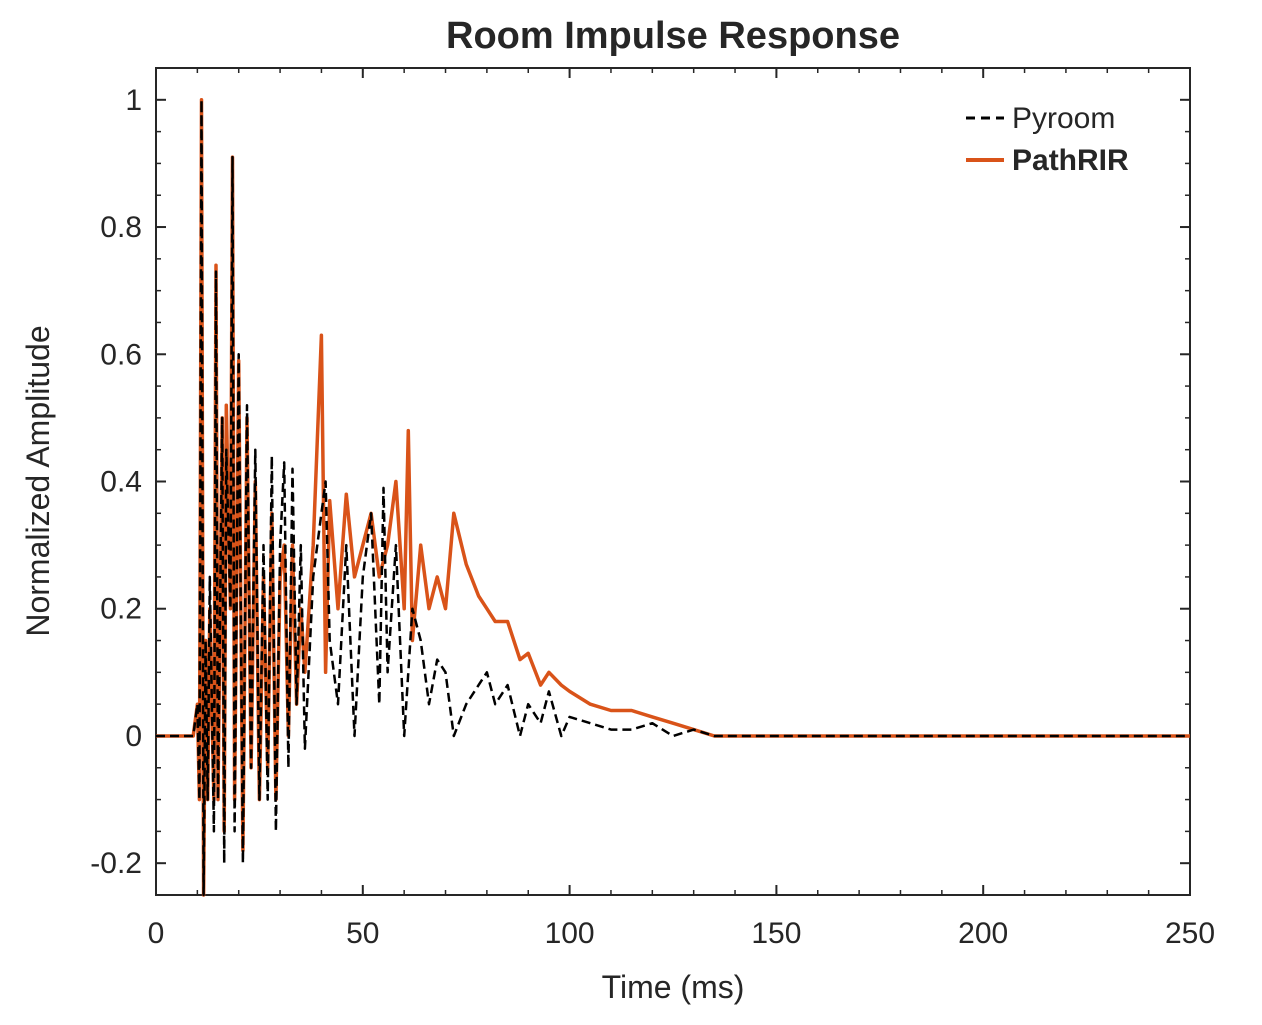  Describe the element at coordinates (133, 736) in the screenshot. I see `y-tick-label: 0` at that location.